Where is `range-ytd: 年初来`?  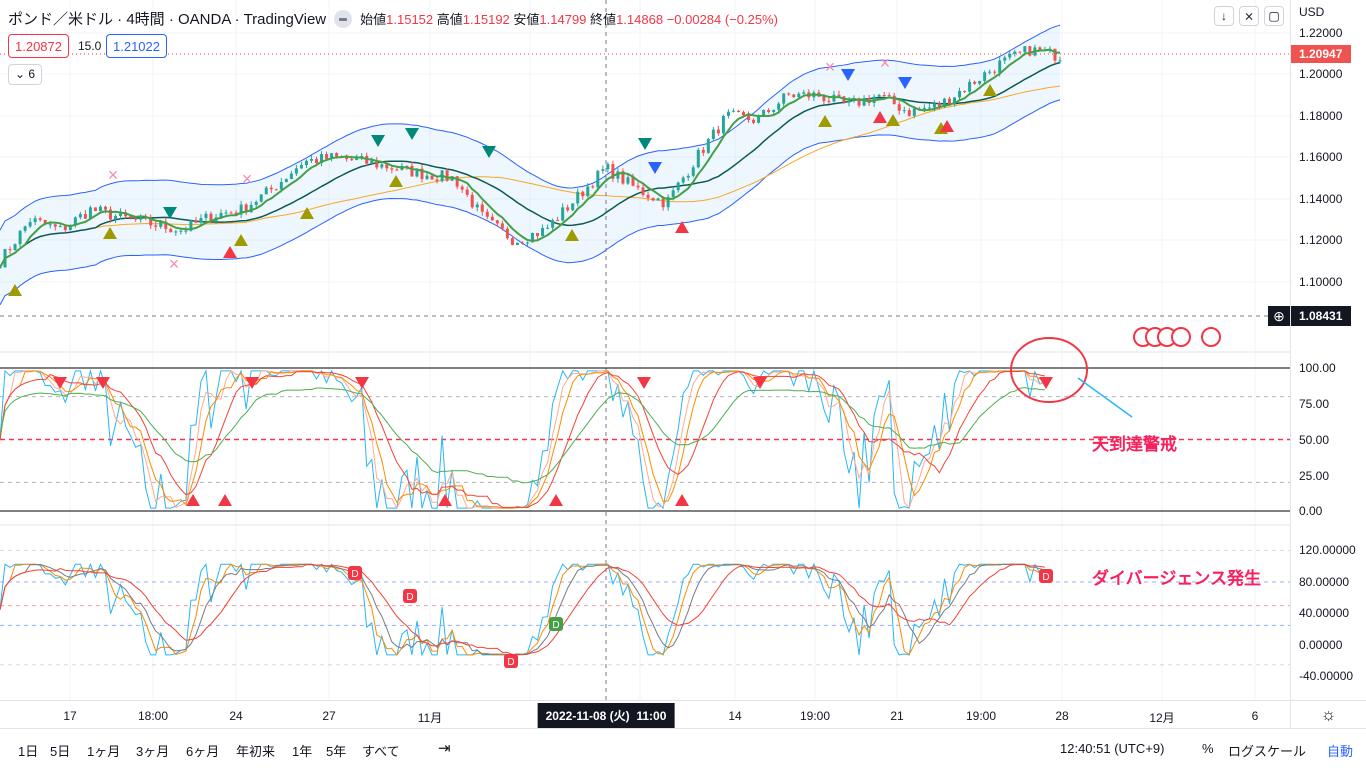
range-ytd: 年初来 is located at coordinates (256, 751).